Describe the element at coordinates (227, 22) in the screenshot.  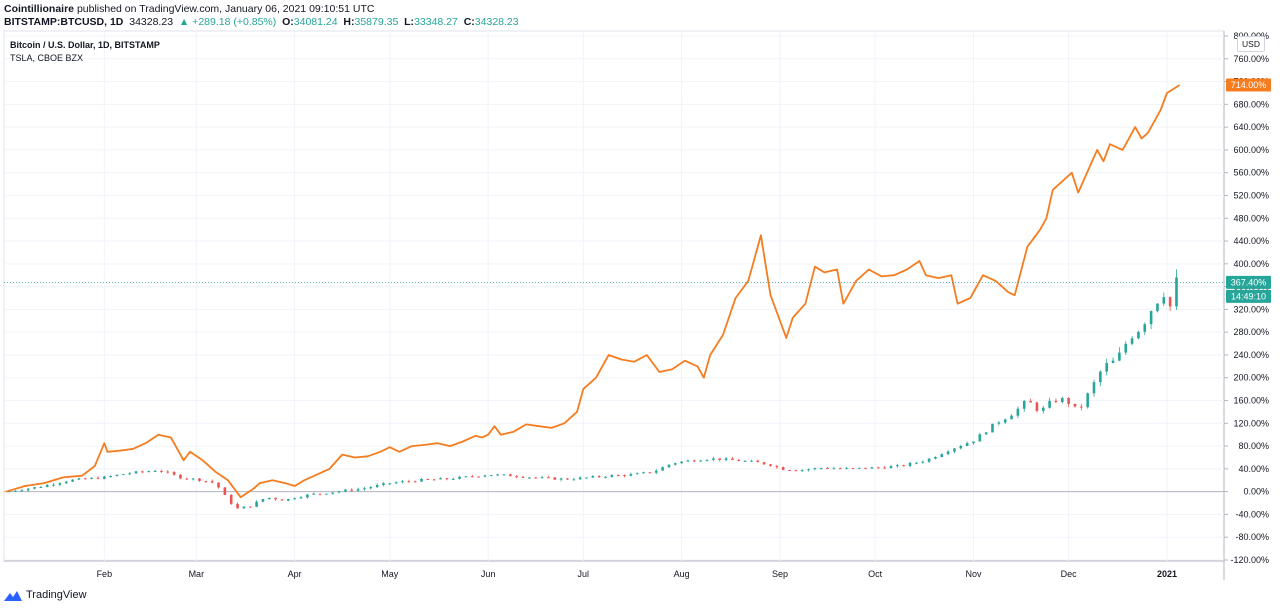
I see `price-change: ▲ +289.18 (+0.85%)` at that location.